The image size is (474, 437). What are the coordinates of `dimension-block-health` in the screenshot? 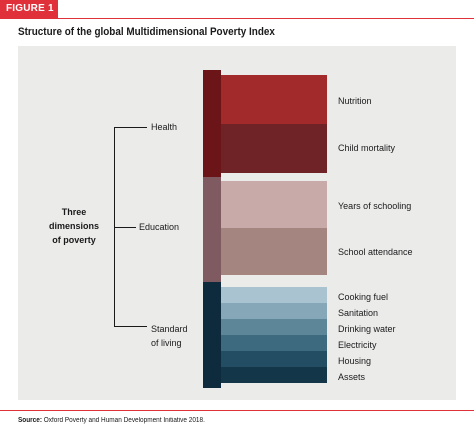 It's located at (212, 123).